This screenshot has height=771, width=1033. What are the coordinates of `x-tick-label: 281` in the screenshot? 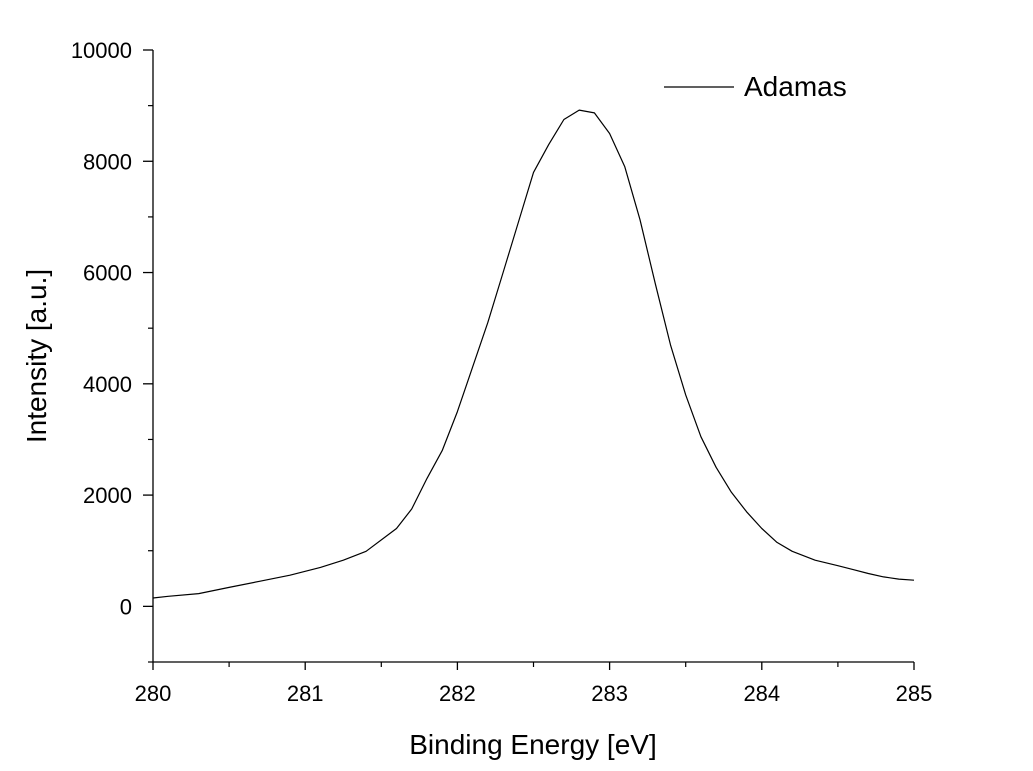 It's located at (305, 693).